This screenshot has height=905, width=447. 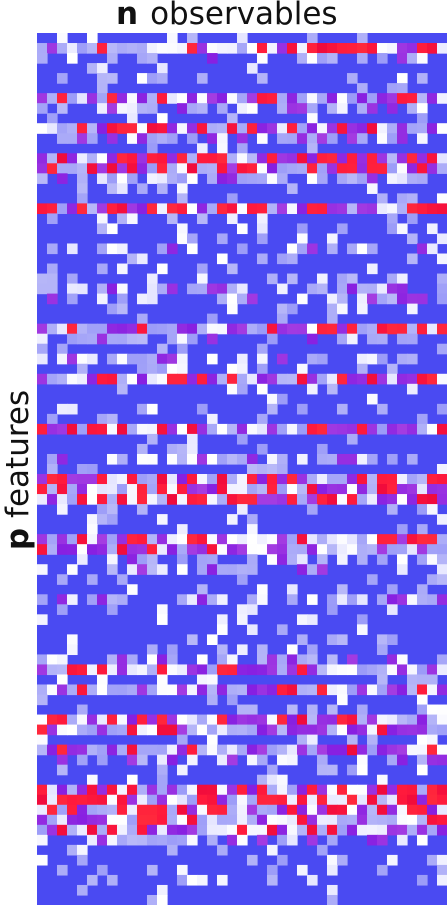 What do you see at coordinates (127, 16) in the screenshot?
I see `n-symbol: n` at bounding box center [127, 16].